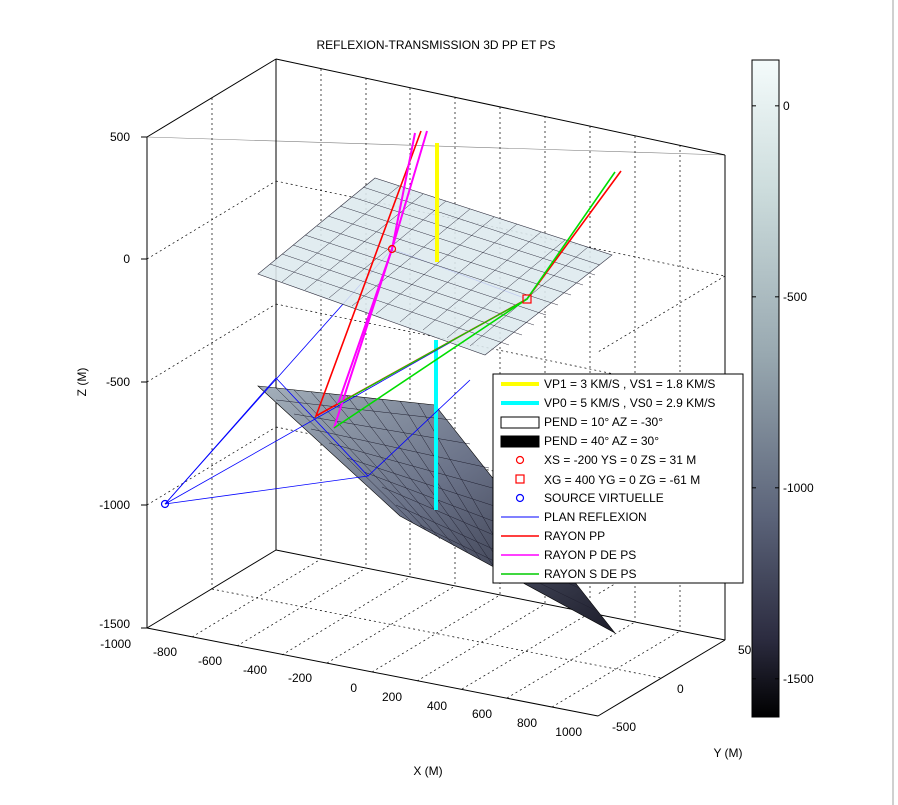 The width and height of the screenshot is (898, 805). Describe the element at coordinates (432, 351) in the screenshot. I see `rayon-s-de-ps` at that location.